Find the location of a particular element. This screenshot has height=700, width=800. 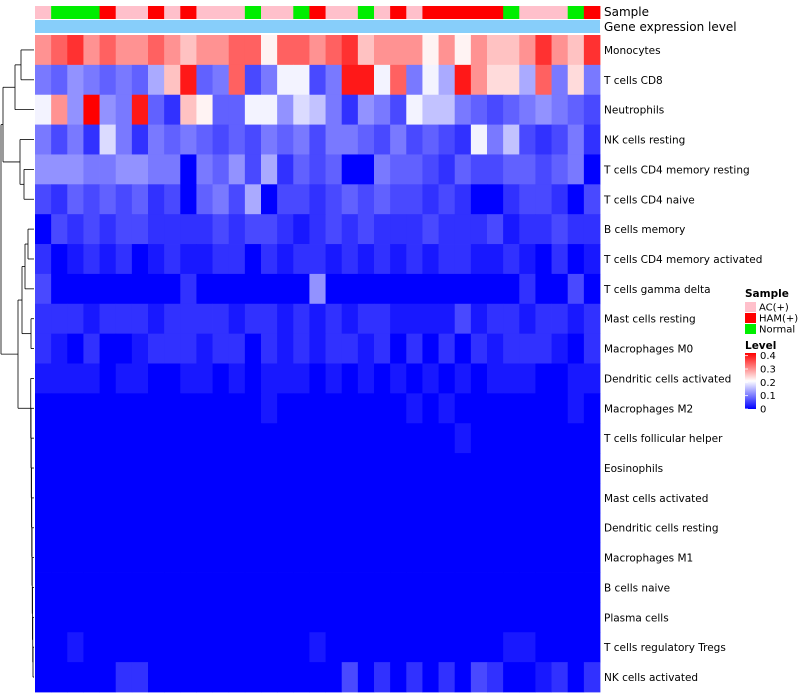

row-label: Neutrophils is located at coordinates (634, 111).